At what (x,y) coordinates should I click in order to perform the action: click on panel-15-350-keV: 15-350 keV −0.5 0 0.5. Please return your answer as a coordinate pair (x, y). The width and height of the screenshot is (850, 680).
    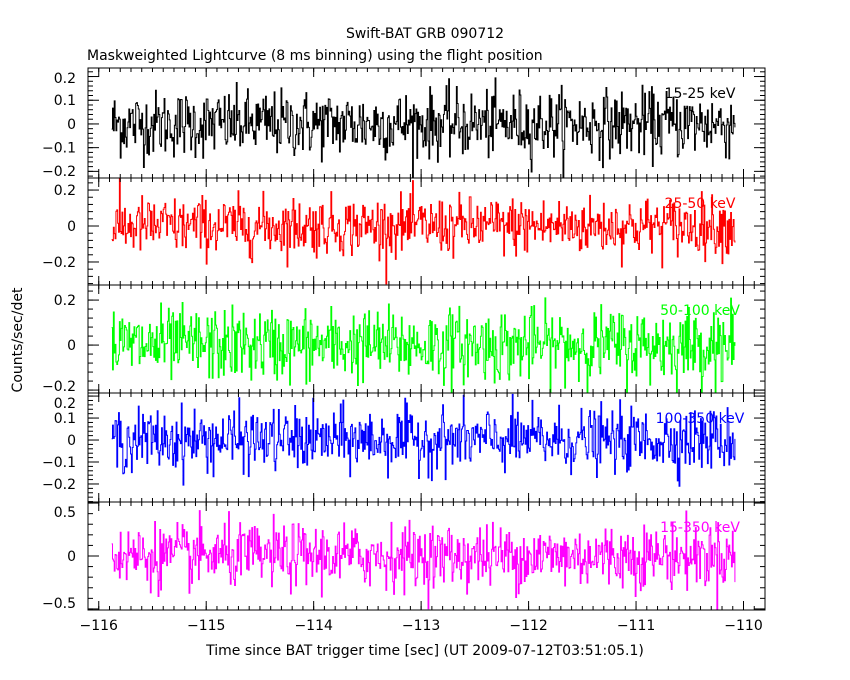
    Looking at the image, I should click on (404, 556).